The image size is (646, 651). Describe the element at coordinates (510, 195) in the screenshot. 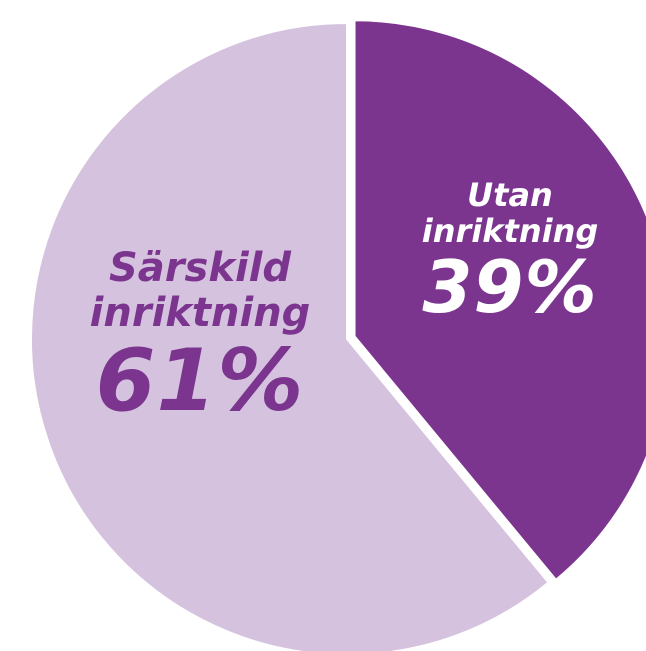

I see `slice-name-line-1: Utan` at that location.